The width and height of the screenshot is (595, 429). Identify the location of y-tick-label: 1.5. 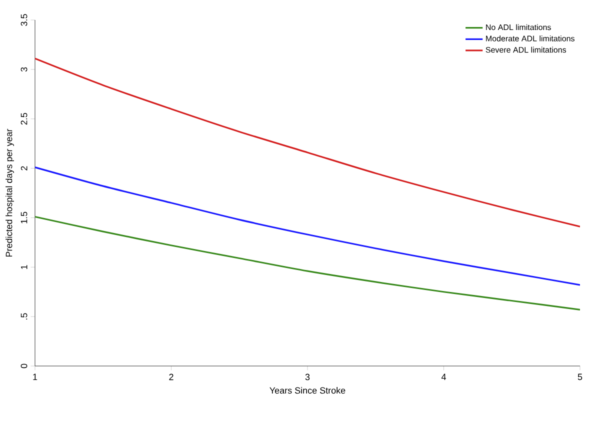
(24, 218).